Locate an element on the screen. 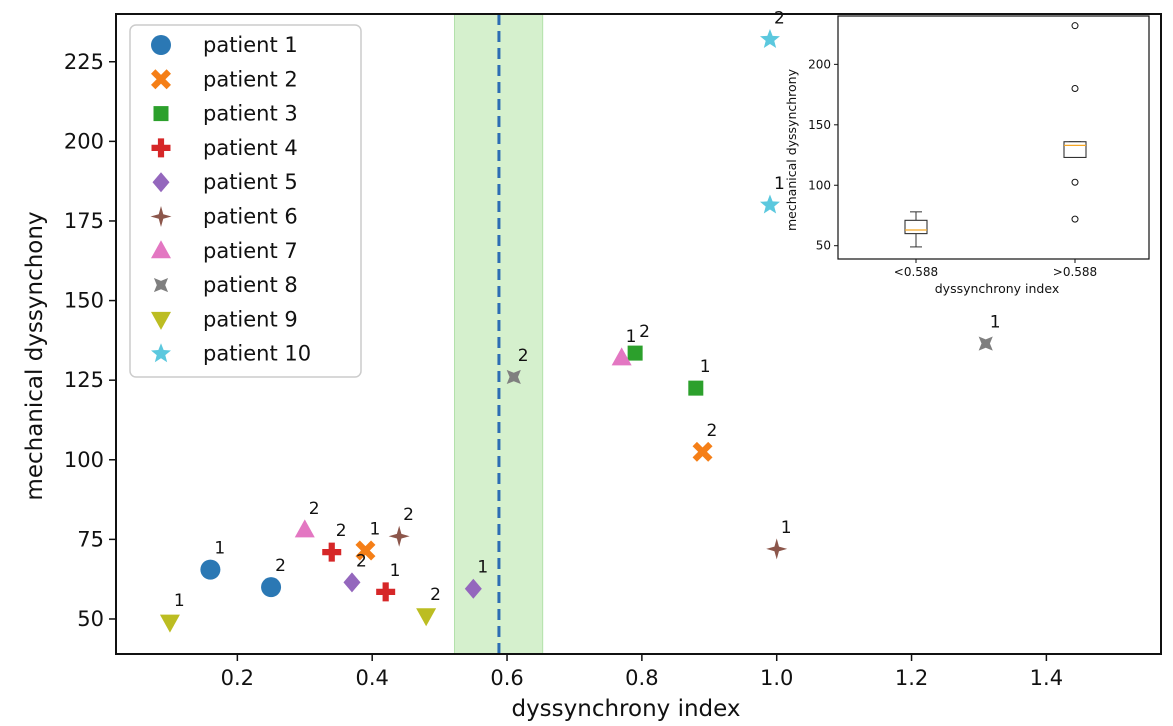 This screenshot has width=1173, height=726. x-tick-label: 0.8 is located at coordinates (641, 678).